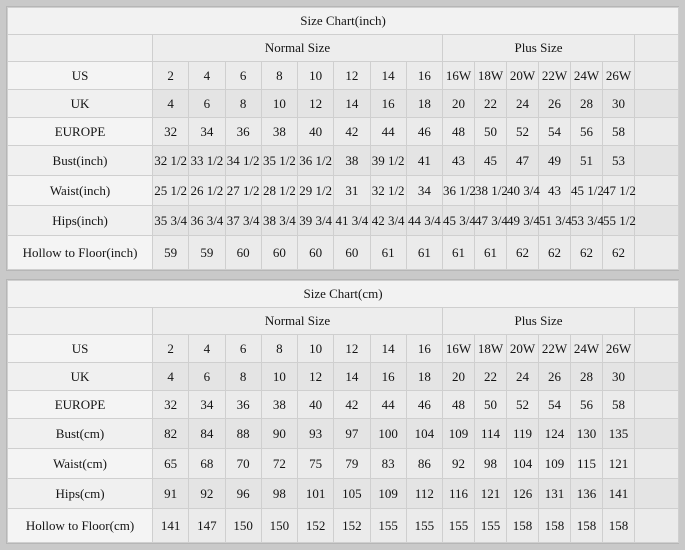 The image size is (685, 550). Describe the element at coordinates (424, 493) in the screenshot. I see `table-cell: 112` at that location.